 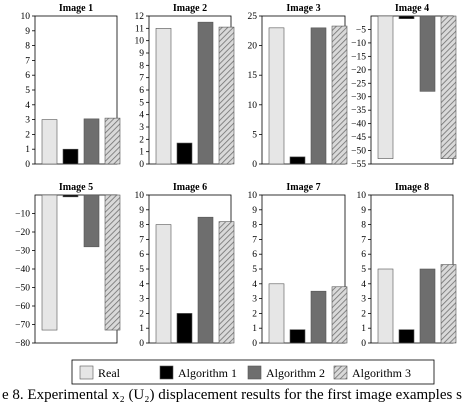 I want to click on y-tick-label: −70, so click(x=22, y=326).